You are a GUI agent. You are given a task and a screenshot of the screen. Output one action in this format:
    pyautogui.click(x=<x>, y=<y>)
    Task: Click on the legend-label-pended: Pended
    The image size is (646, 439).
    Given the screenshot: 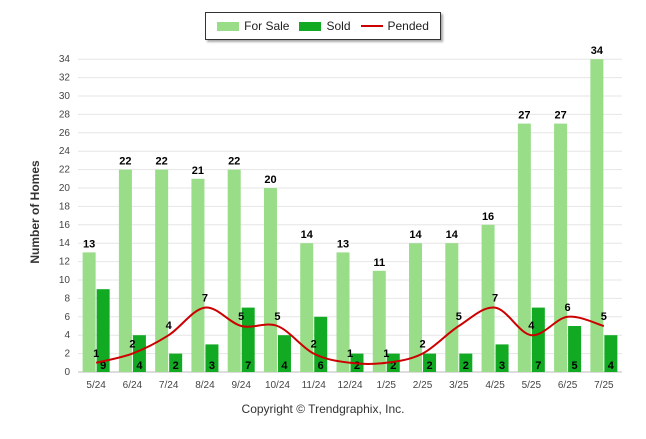 What is the action you would take?
    pyautogui.click(x=408, y=26)
    